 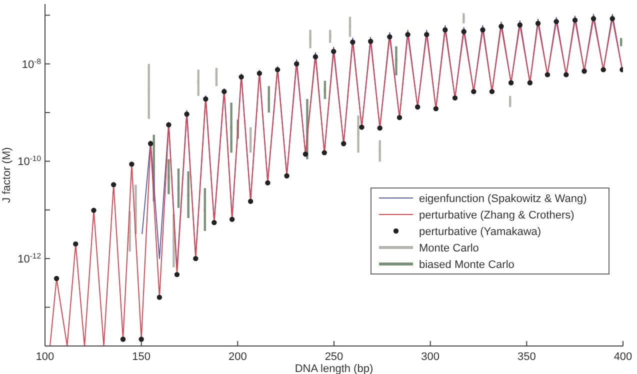 I want to click on y-tick-label: 10$^{-12}$, so click(x=29, y=258).